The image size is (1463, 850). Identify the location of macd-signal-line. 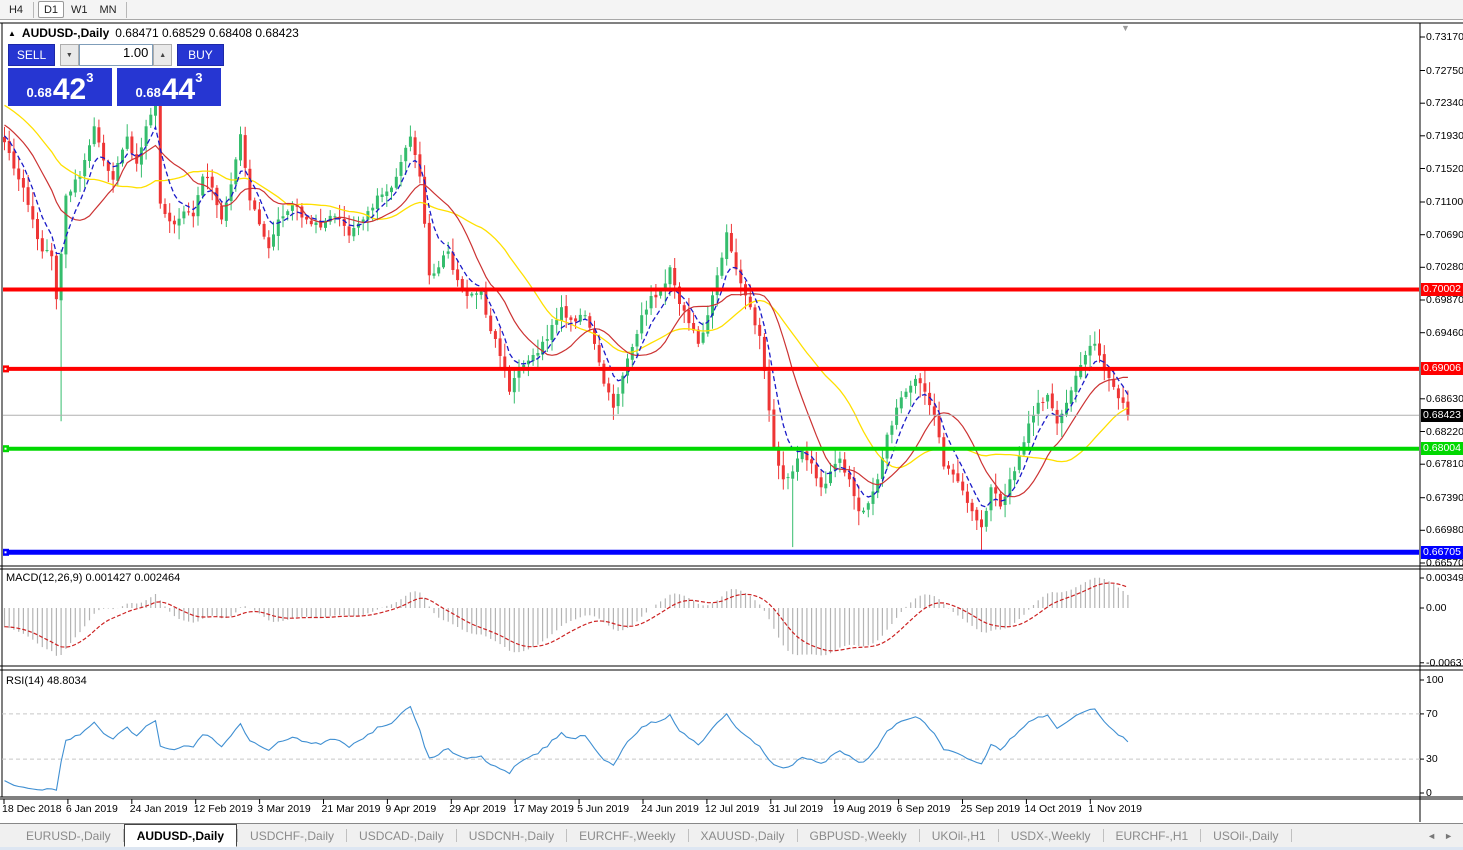
(566, 617).